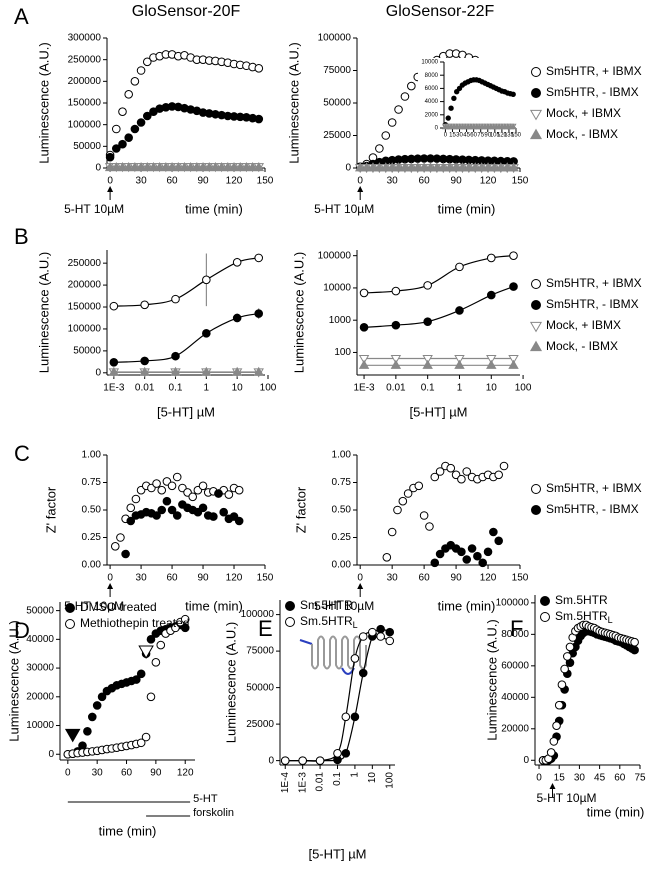 The height and width of the screenshot is (870, 654). I want to click on y-tick-label: 0.50, so click(92, 510).